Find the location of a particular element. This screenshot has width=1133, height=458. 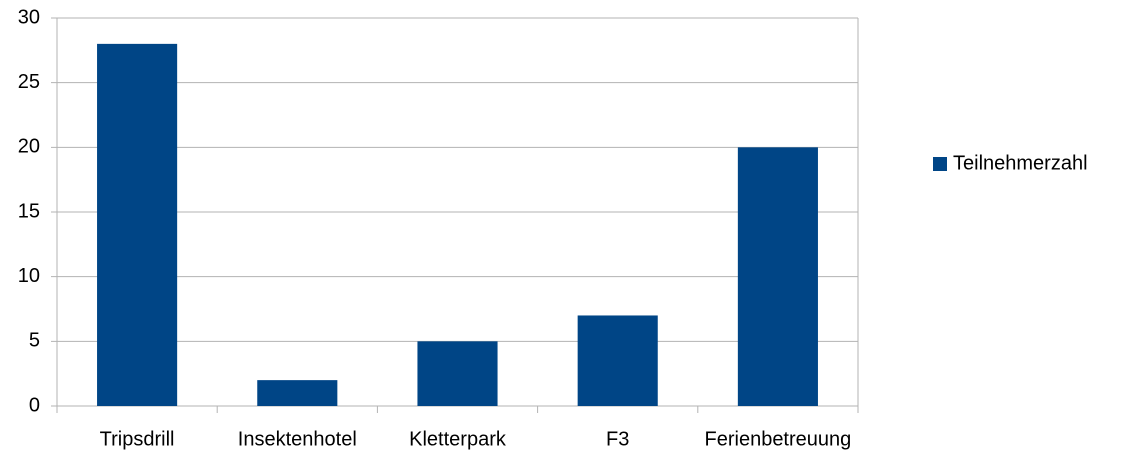

y-tick-label: 20 is located at coordinates (29, 147).